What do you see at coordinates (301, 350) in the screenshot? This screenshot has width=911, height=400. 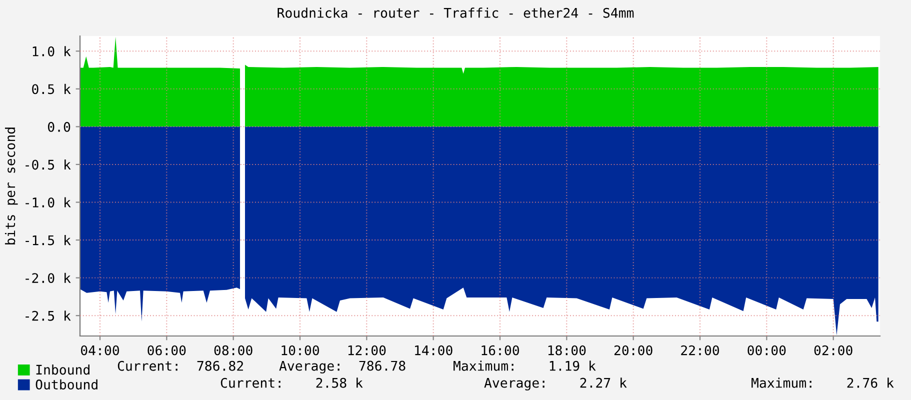 I see `x-tick-label: 10:00` at bounding box center [301, 350].